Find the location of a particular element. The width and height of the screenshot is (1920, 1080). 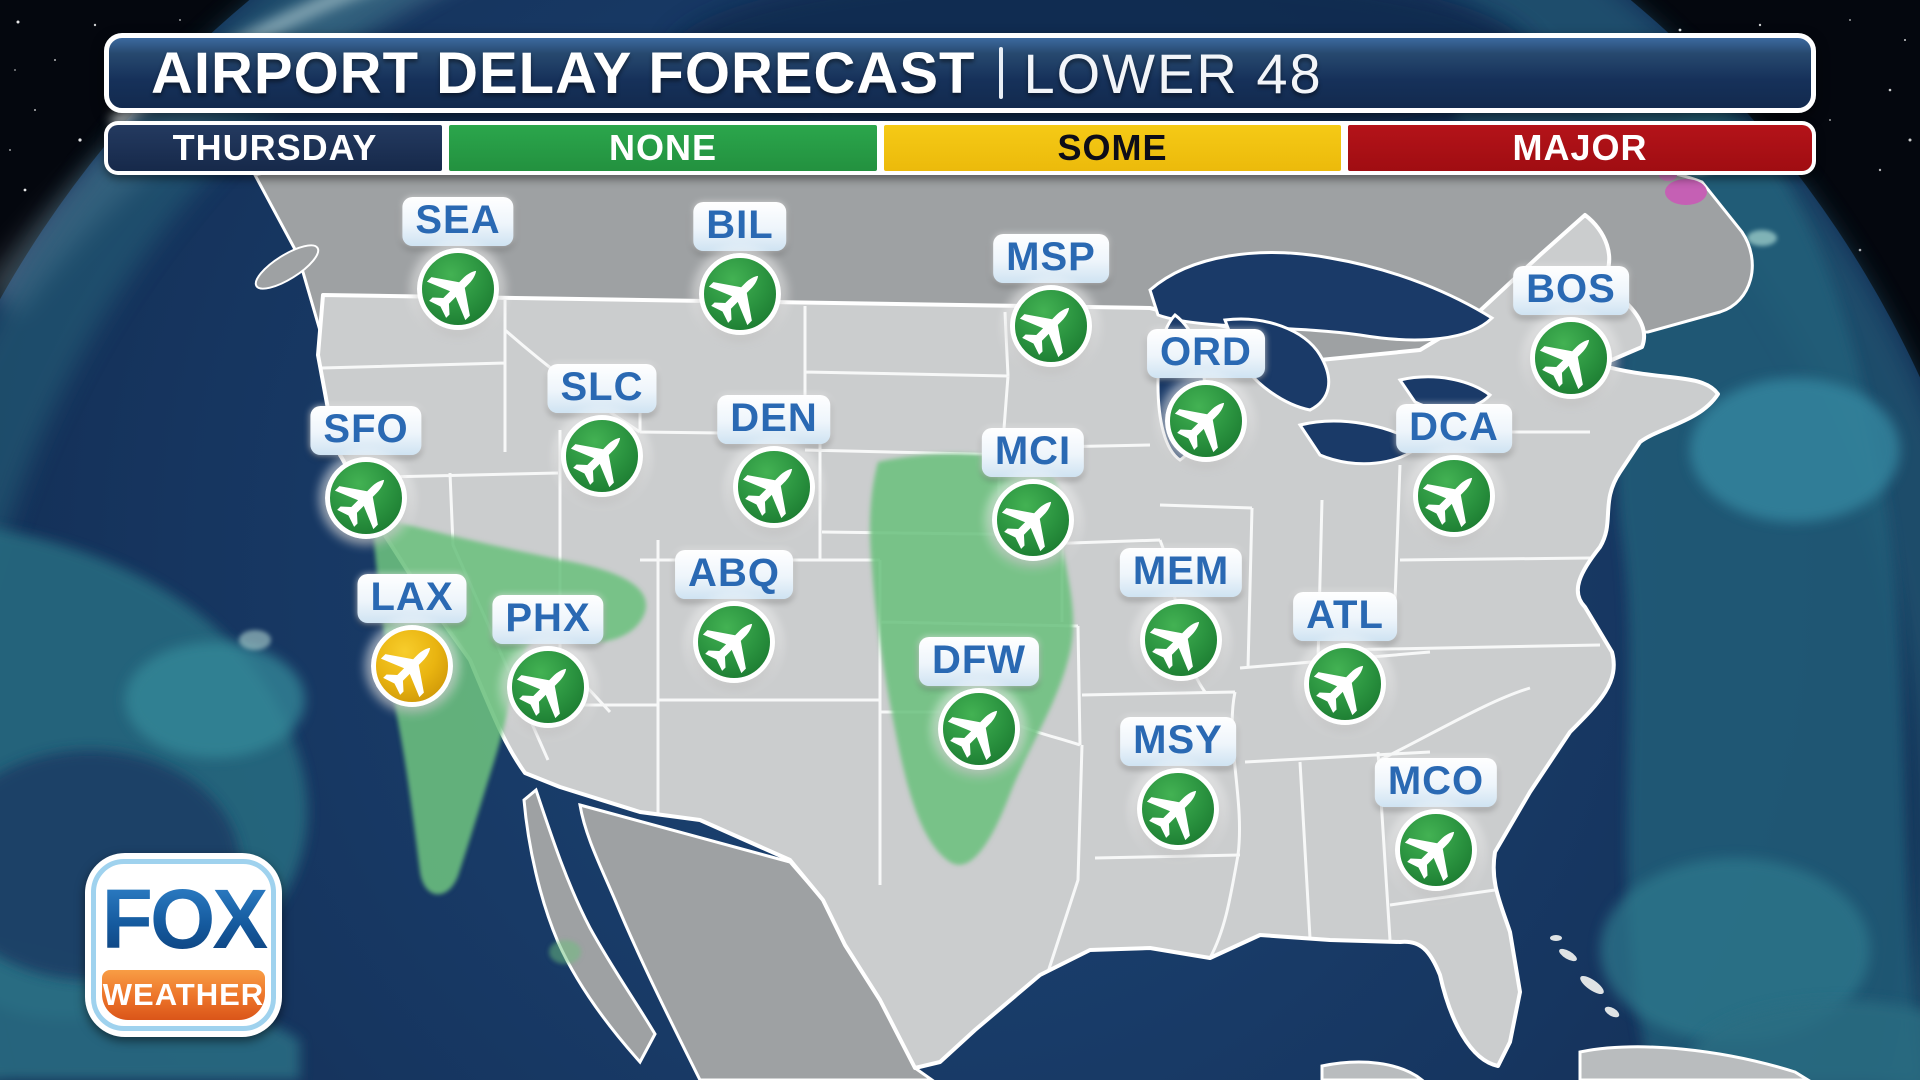

vancouver-island is located at coordinates (287, 267).